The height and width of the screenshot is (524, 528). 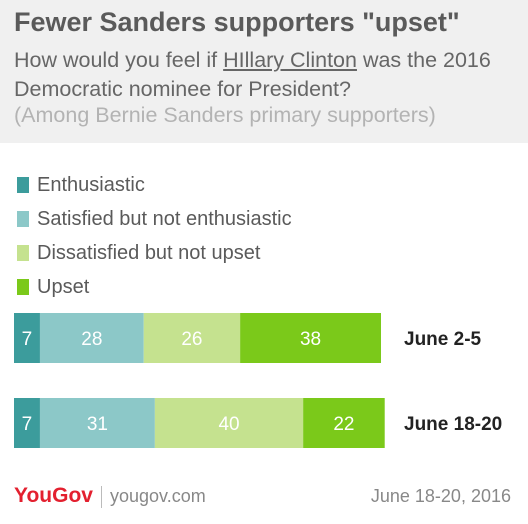 I want to click on legend-label-enthusiastic: Enthusiastic, so click(x=91, y=184).